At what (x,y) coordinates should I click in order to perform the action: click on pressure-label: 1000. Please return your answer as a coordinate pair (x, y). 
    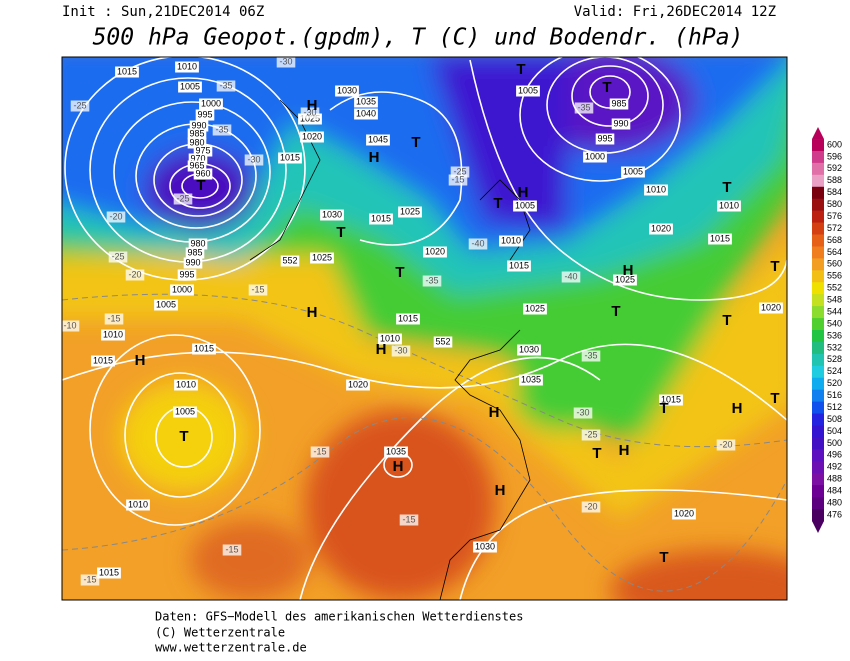
    Looking at the image, I should click on (182, 289).